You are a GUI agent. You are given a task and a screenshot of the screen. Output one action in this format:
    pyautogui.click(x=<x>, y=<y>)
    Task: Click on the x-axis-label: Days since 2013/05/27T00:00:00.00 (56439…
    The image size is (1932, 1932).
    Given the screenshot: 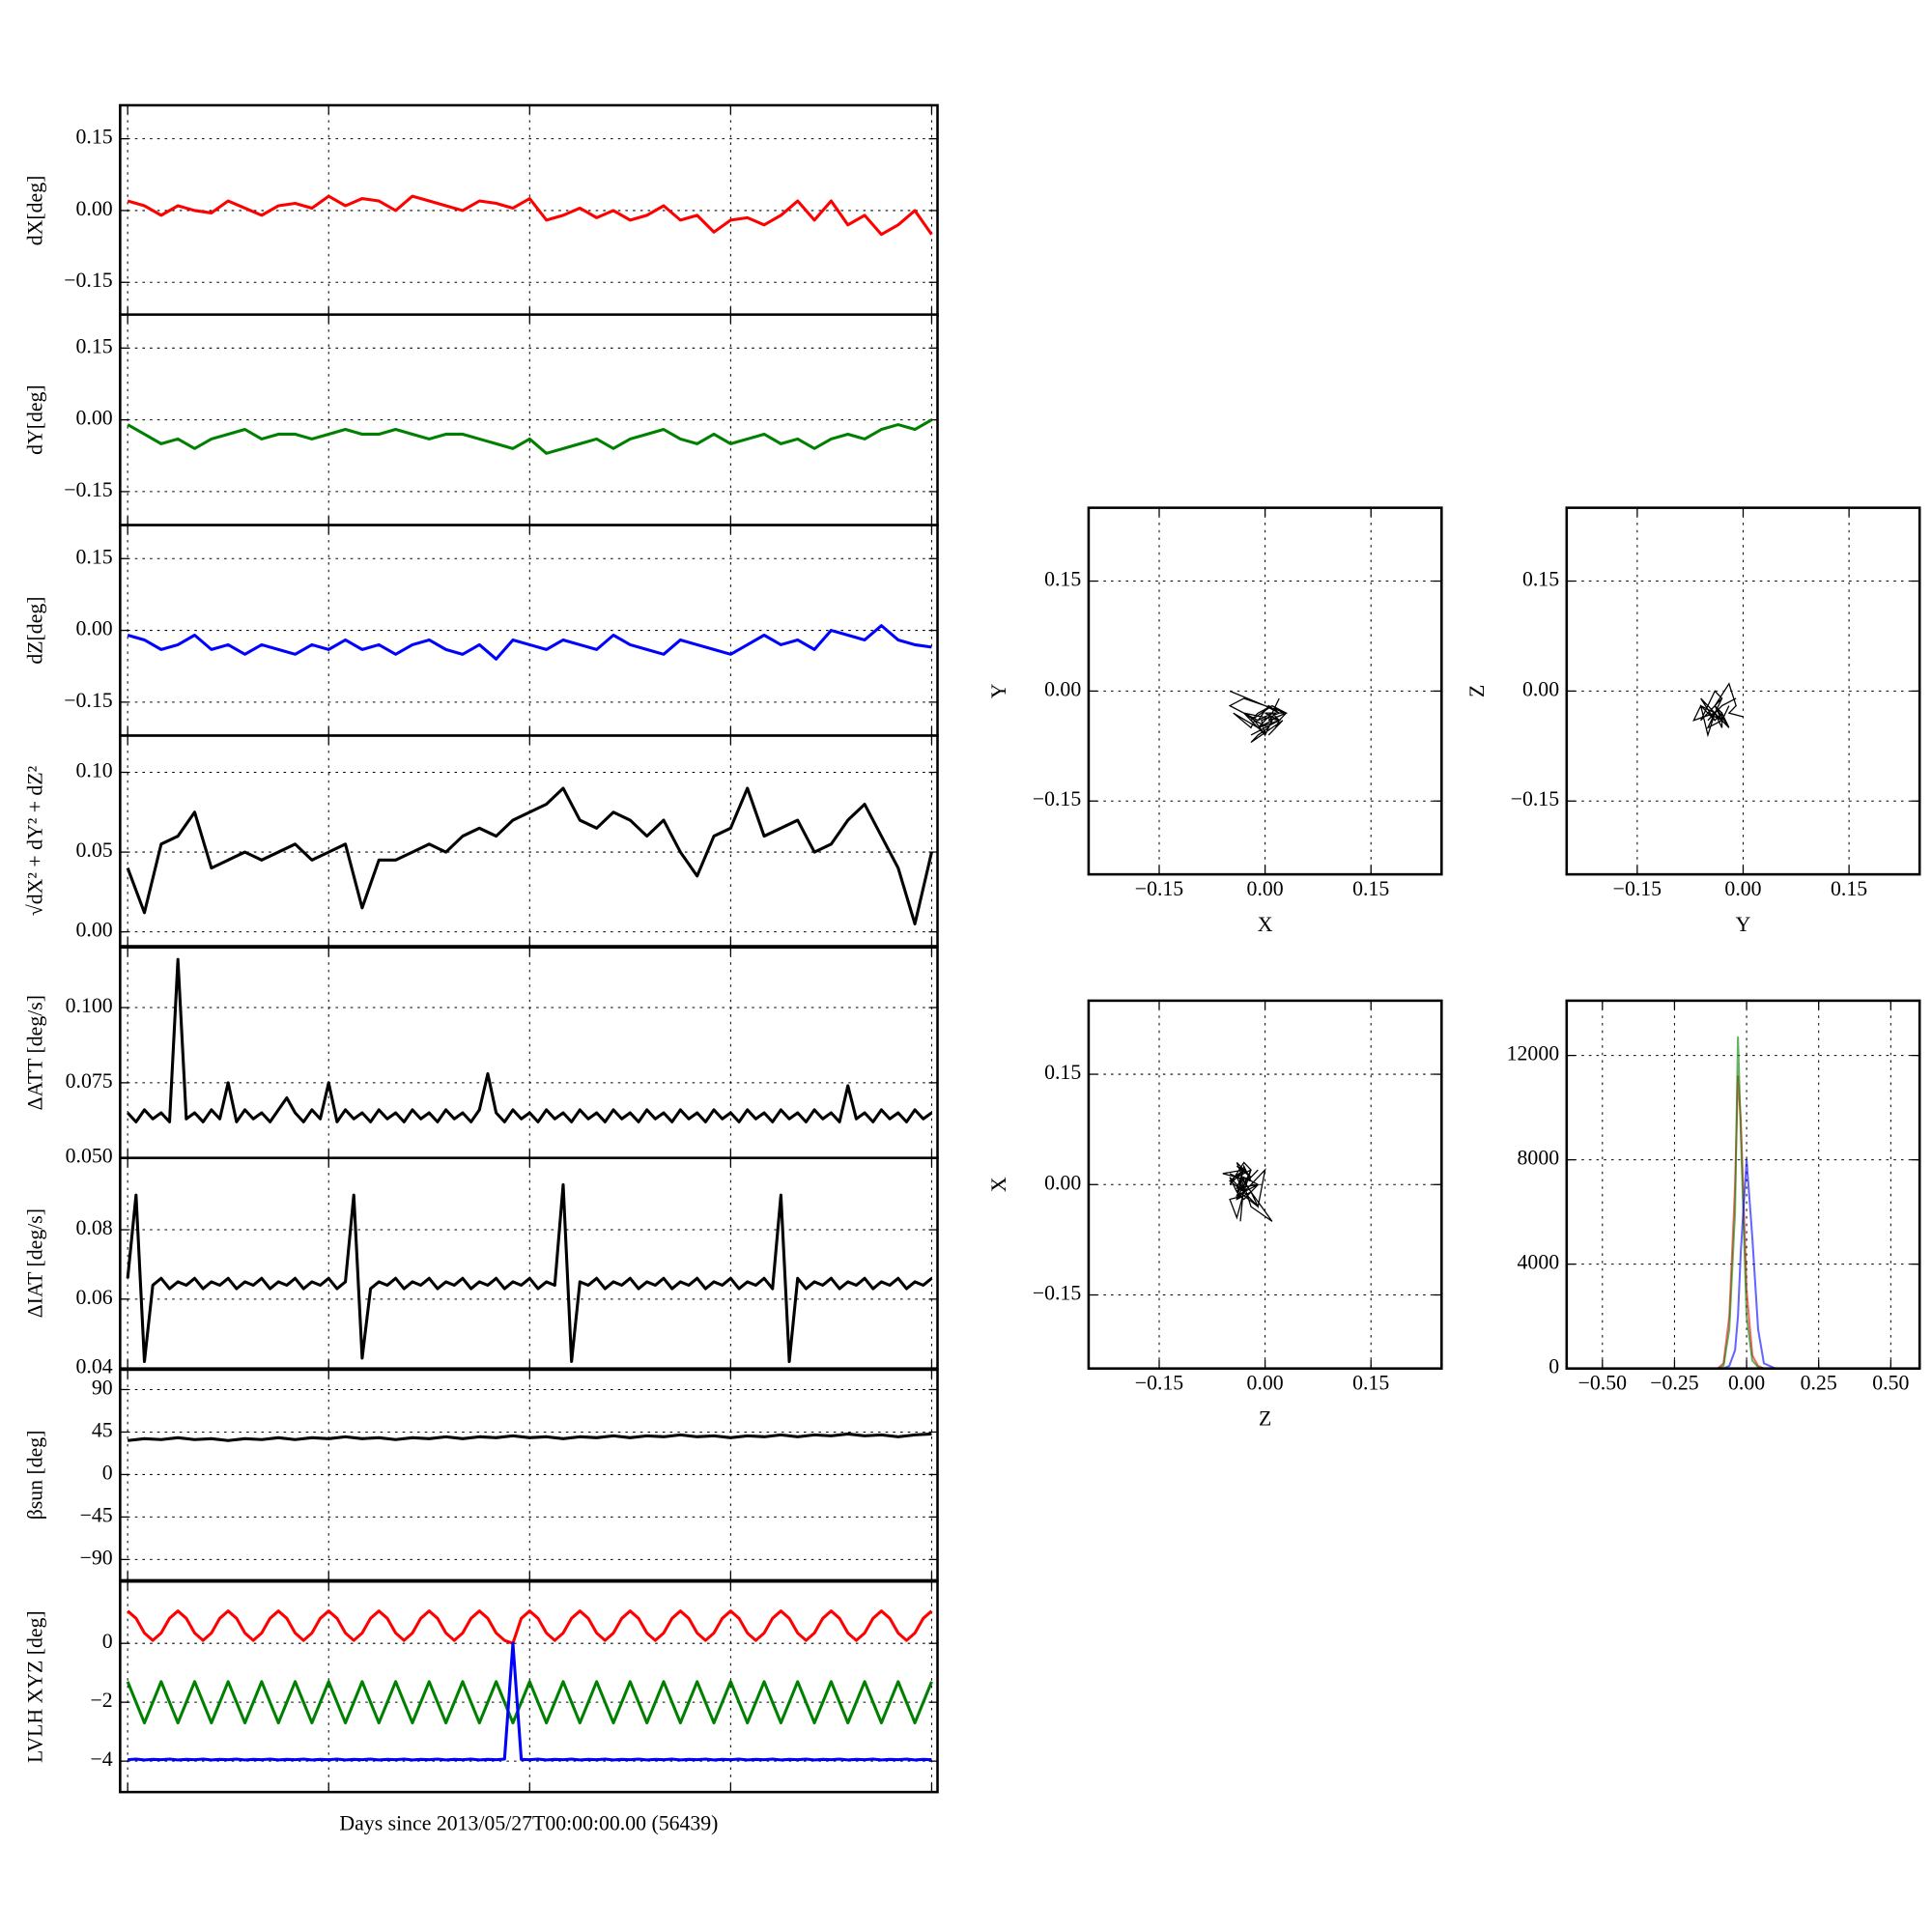 What is the action you would take?
    pyautogui.click(x=528, y=1823)
    